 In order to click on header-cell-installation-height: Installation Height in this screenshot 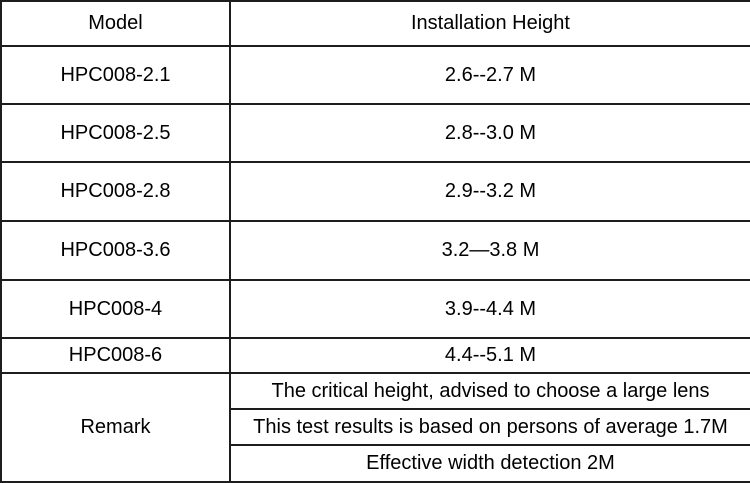, I will do `click(489, 23)`.